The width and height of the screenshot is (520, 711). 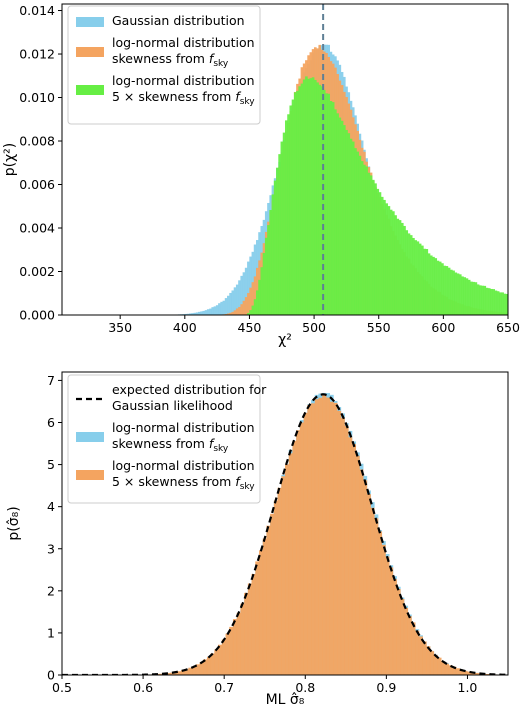 What do you see at coordinates (250, 327) in the screenshot?
I see `x-tick-label: 450` at bounding box center [250, 327].